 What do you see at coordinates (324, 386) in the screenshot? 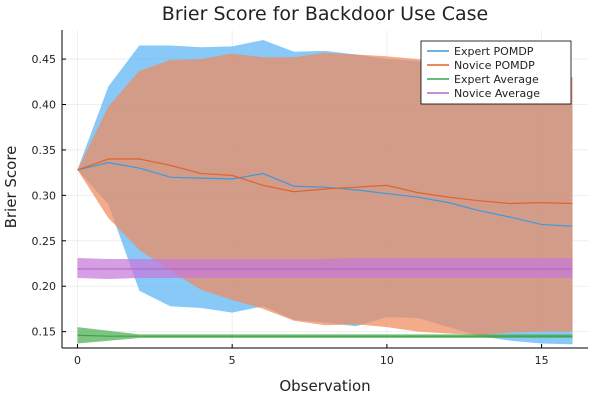
I see `x-axis-label: Observation` at bounding box center [324, 386].